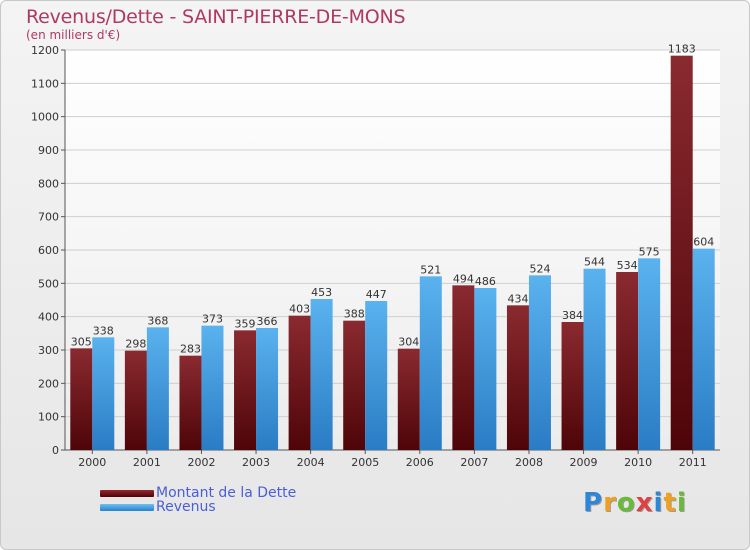 This screenshot has height=550, width=750. I want to click on x-tick-label: 2005, so click(365, 462).